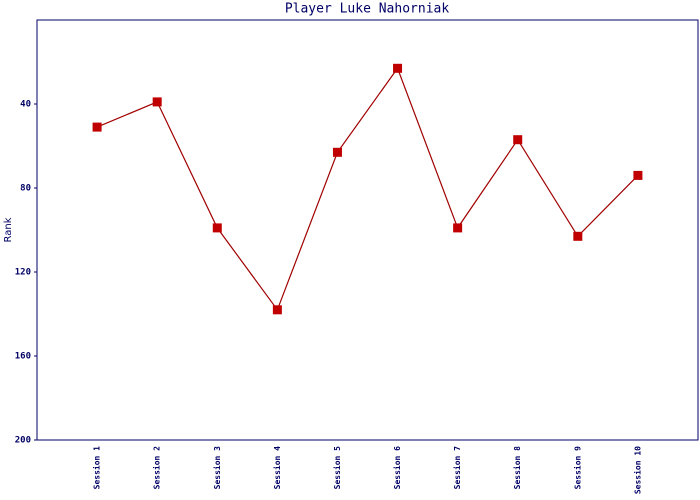 The image size is (700, 500). Describe the element at coordinates (277, 468) in the screenshot. I see `x-tick-label: Session 4` at that location.